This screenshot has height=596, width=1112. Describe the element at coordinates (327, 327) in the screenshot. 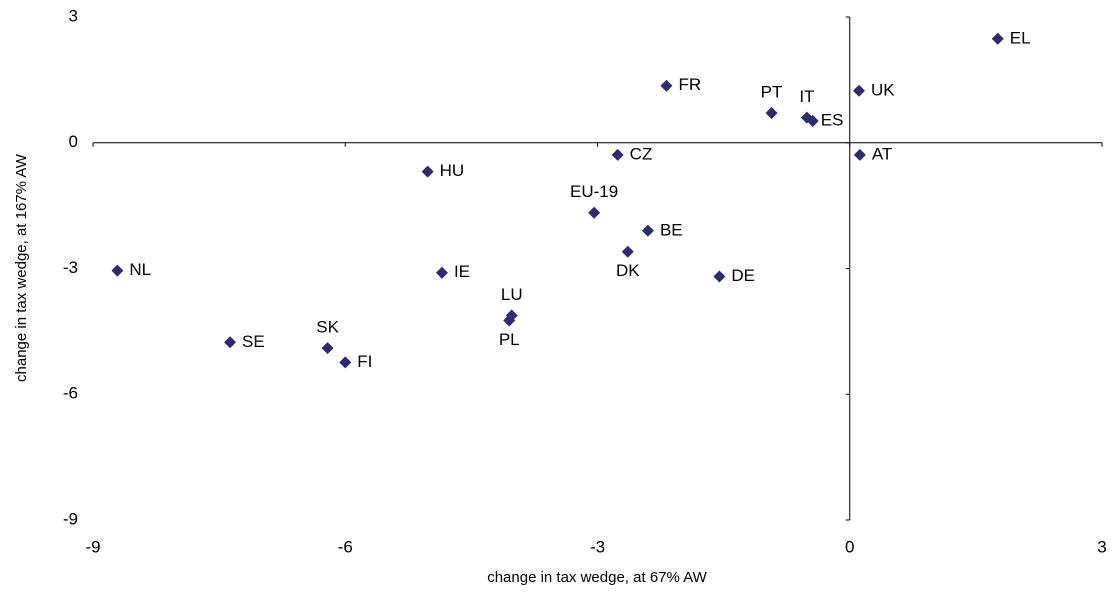

I see `point-label: SK` at that location.